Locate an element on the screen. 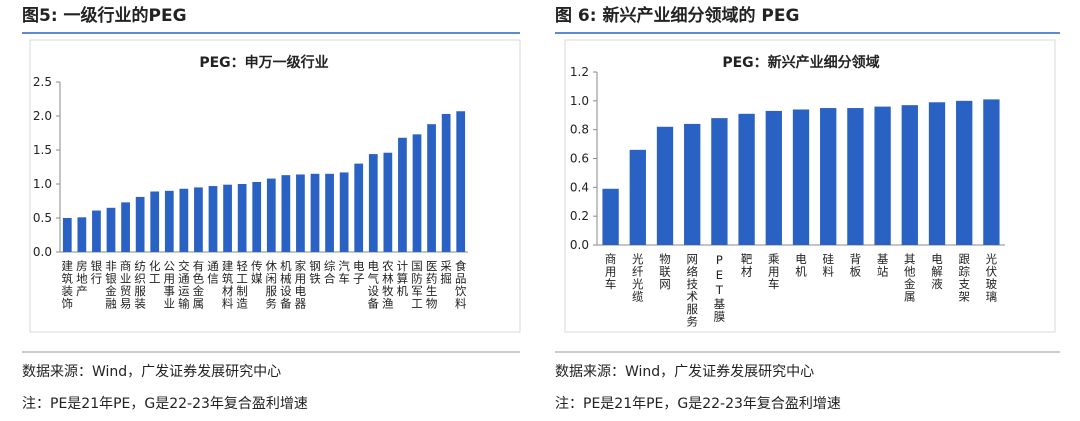  y-tick-label: 1.5 is located at coordinates (42, 150).